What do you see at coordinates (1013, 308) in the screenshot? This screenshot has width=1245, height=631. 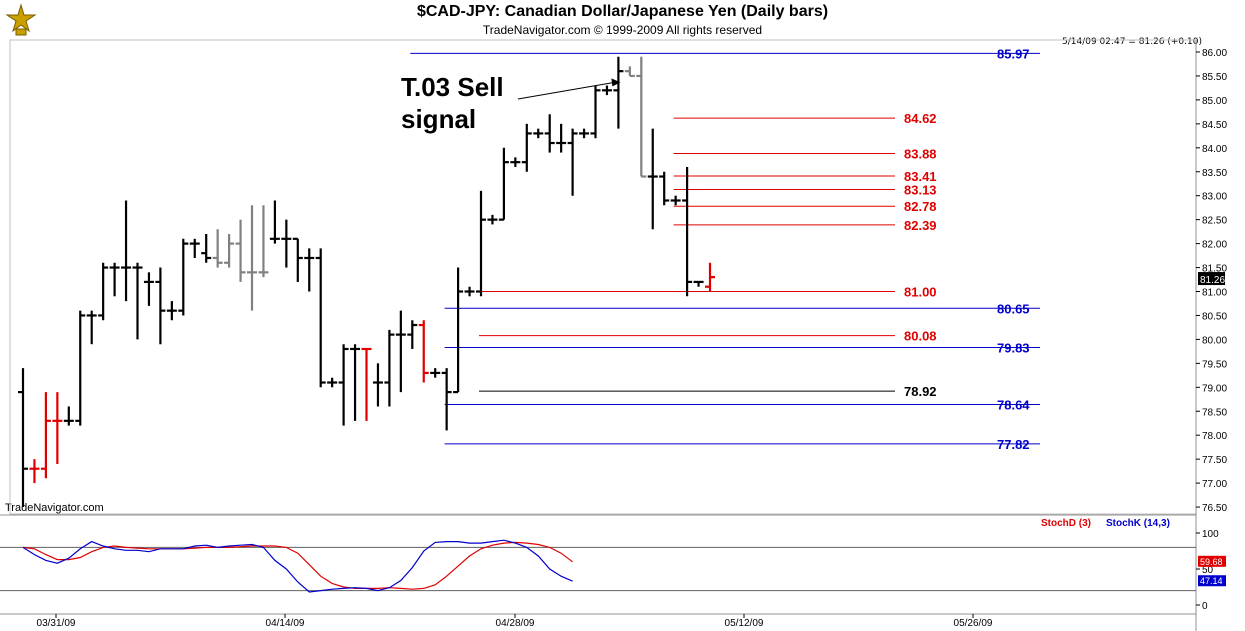 I see `level-label: 80.65` at bounding box center [1013, 308].